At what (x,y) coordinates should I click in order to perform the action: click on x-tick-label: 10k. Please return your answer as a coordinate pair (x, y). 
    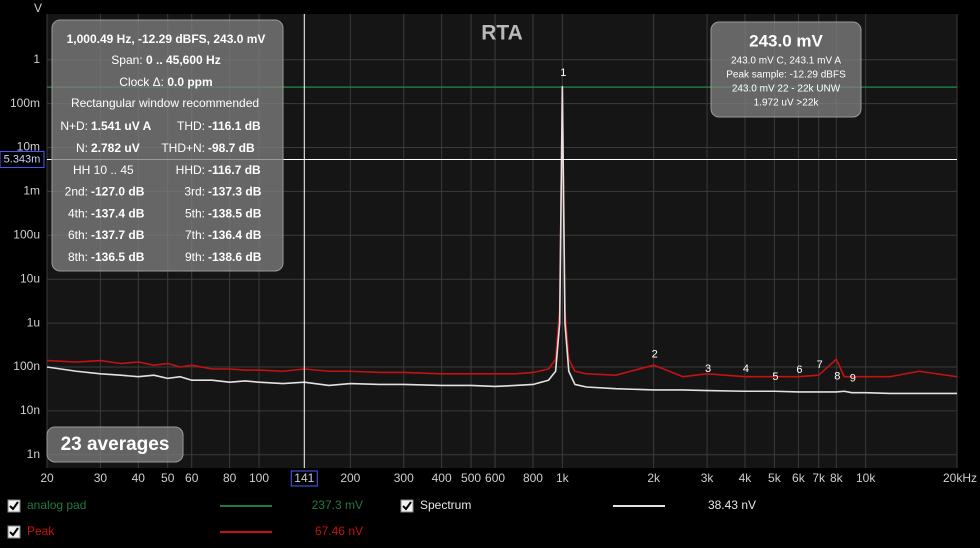
    Looking at the image, I should click on (866, 478).